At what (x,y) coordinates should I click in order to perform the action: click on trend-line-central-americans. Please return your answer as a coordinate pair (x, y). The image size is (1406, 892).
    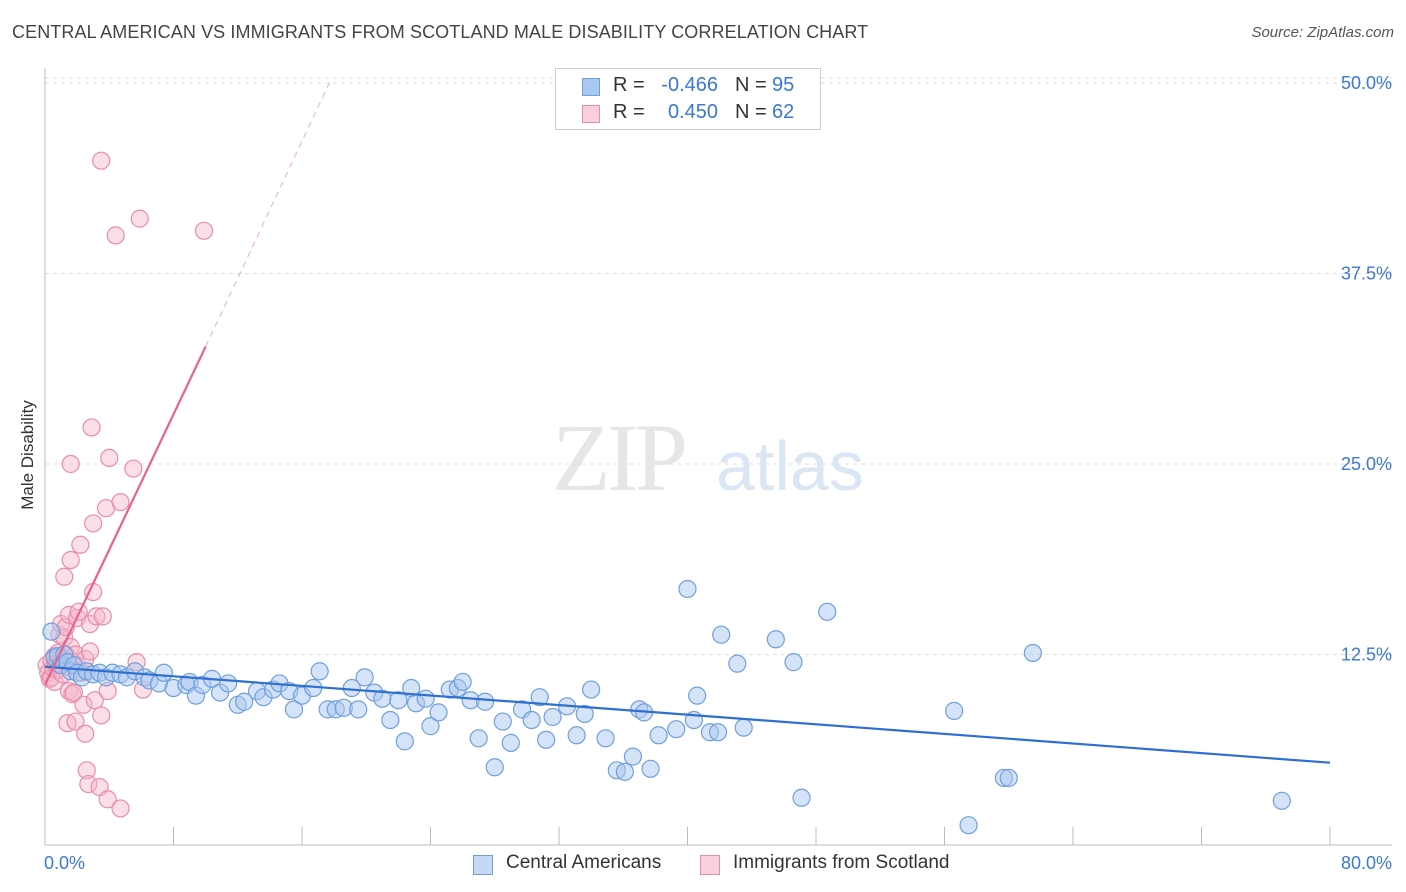
    Looking at the image, I should click on (687, 714).